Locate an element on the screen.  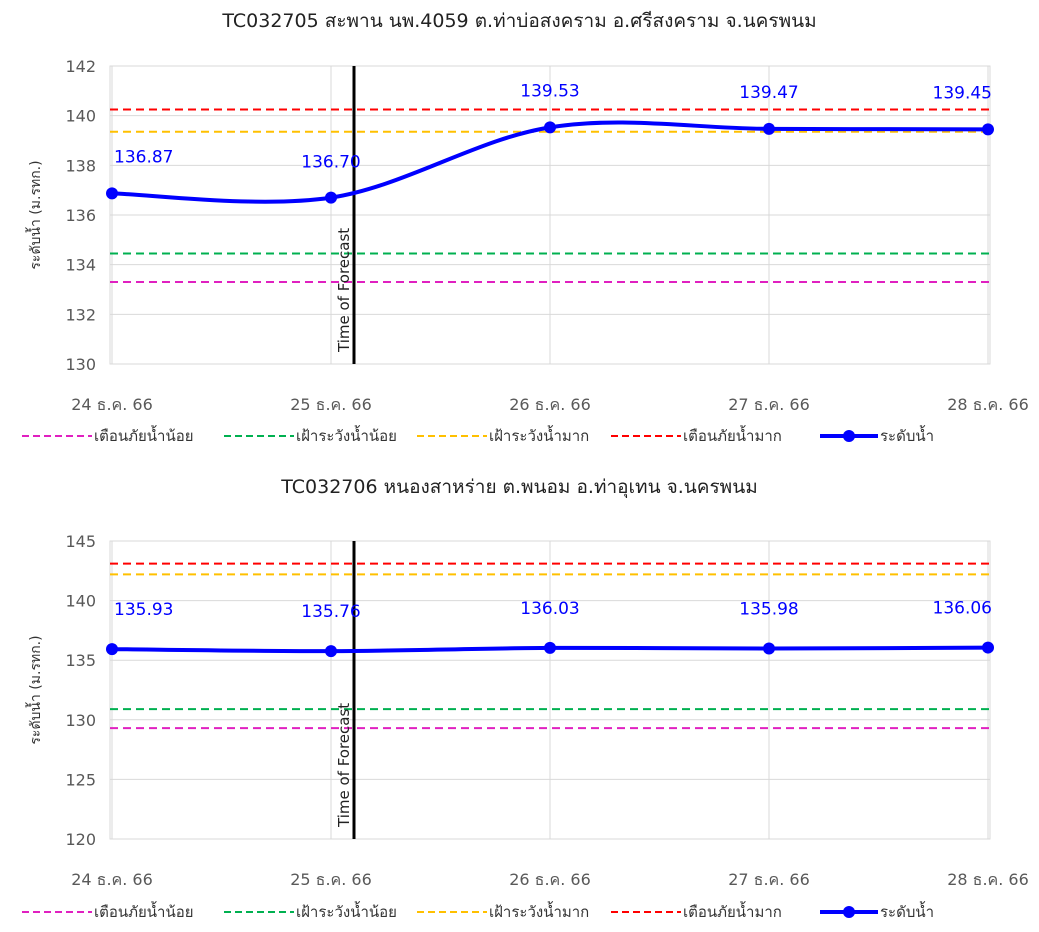
data-label: 135.76 is located at coordinates (330, 612).